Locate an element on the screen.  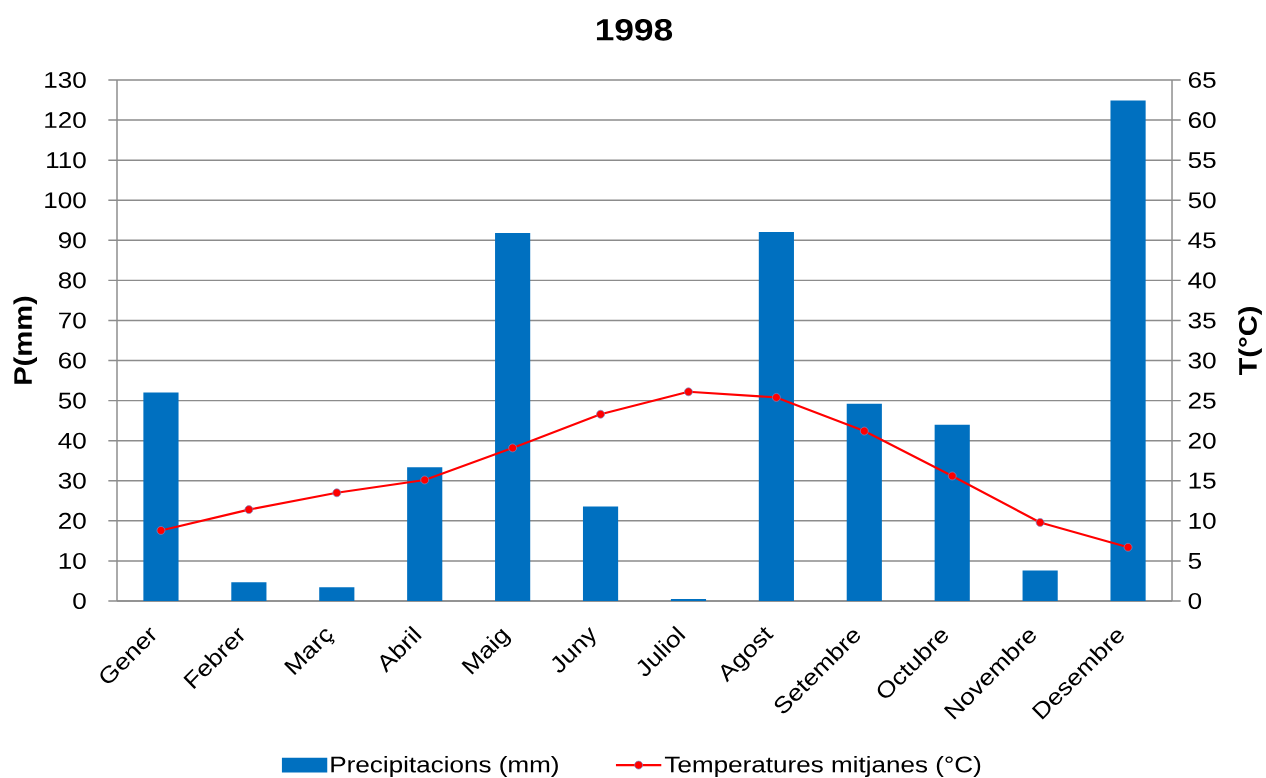
y2-tick-label: 15 is located at coordinates (1202, 480).